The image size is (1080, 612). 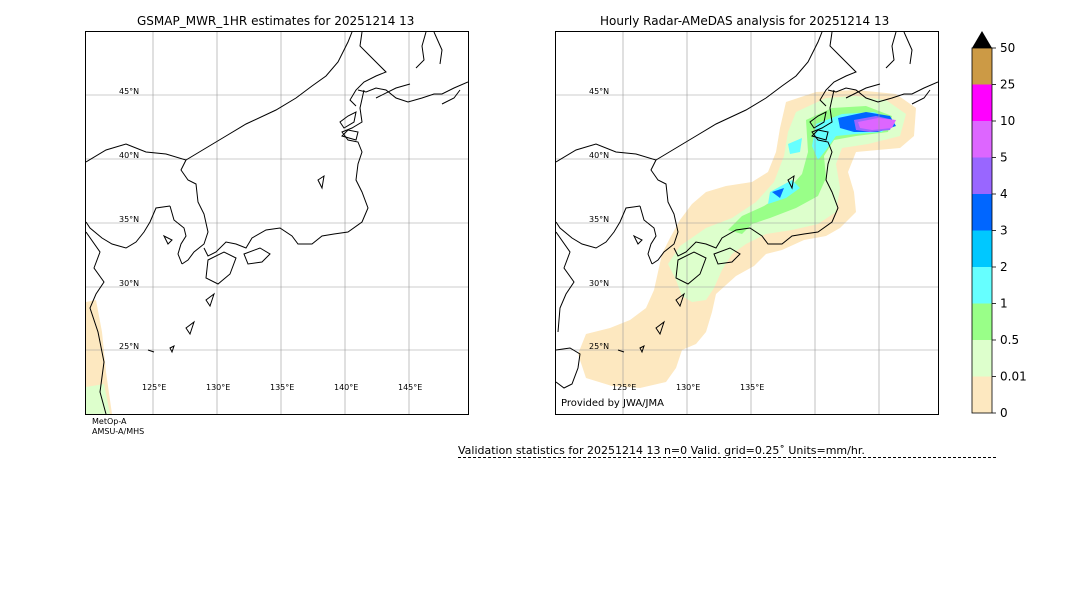 What do you see at coordinates (1004, 304) in the screenshot?
I see `colorbar-label: 1` at bounding box center [1004, 304].